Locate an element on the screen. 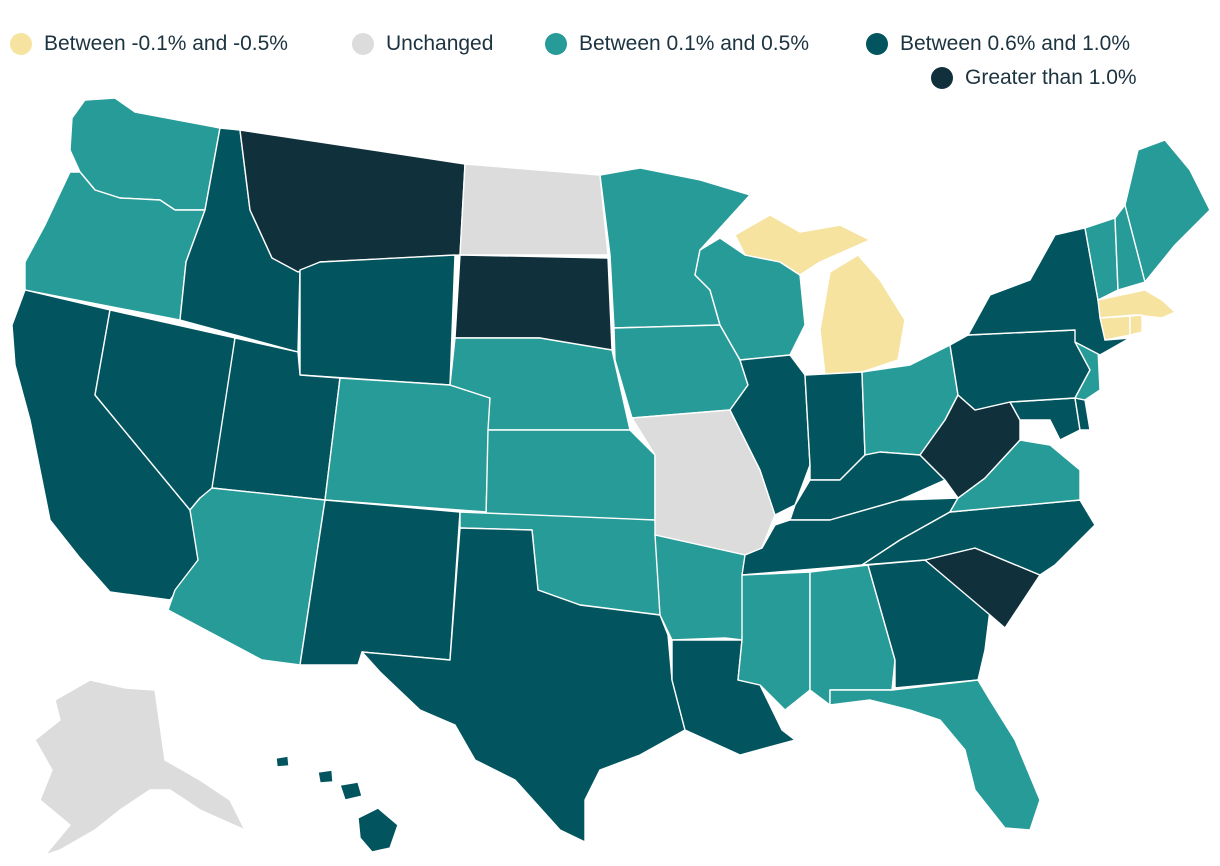 The image size is (1220, 866). state-texas is located at coordinates (523, 685).